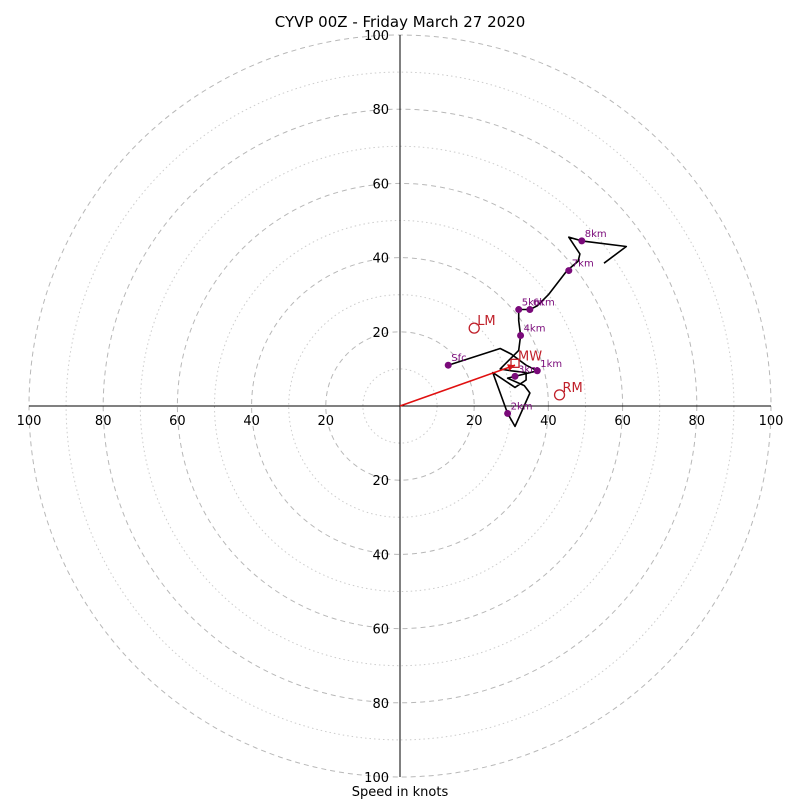 Image resolution: width=800 pixels, height=800 pixels. I want to click on storm-motion-label: MW, so click(530, 356).